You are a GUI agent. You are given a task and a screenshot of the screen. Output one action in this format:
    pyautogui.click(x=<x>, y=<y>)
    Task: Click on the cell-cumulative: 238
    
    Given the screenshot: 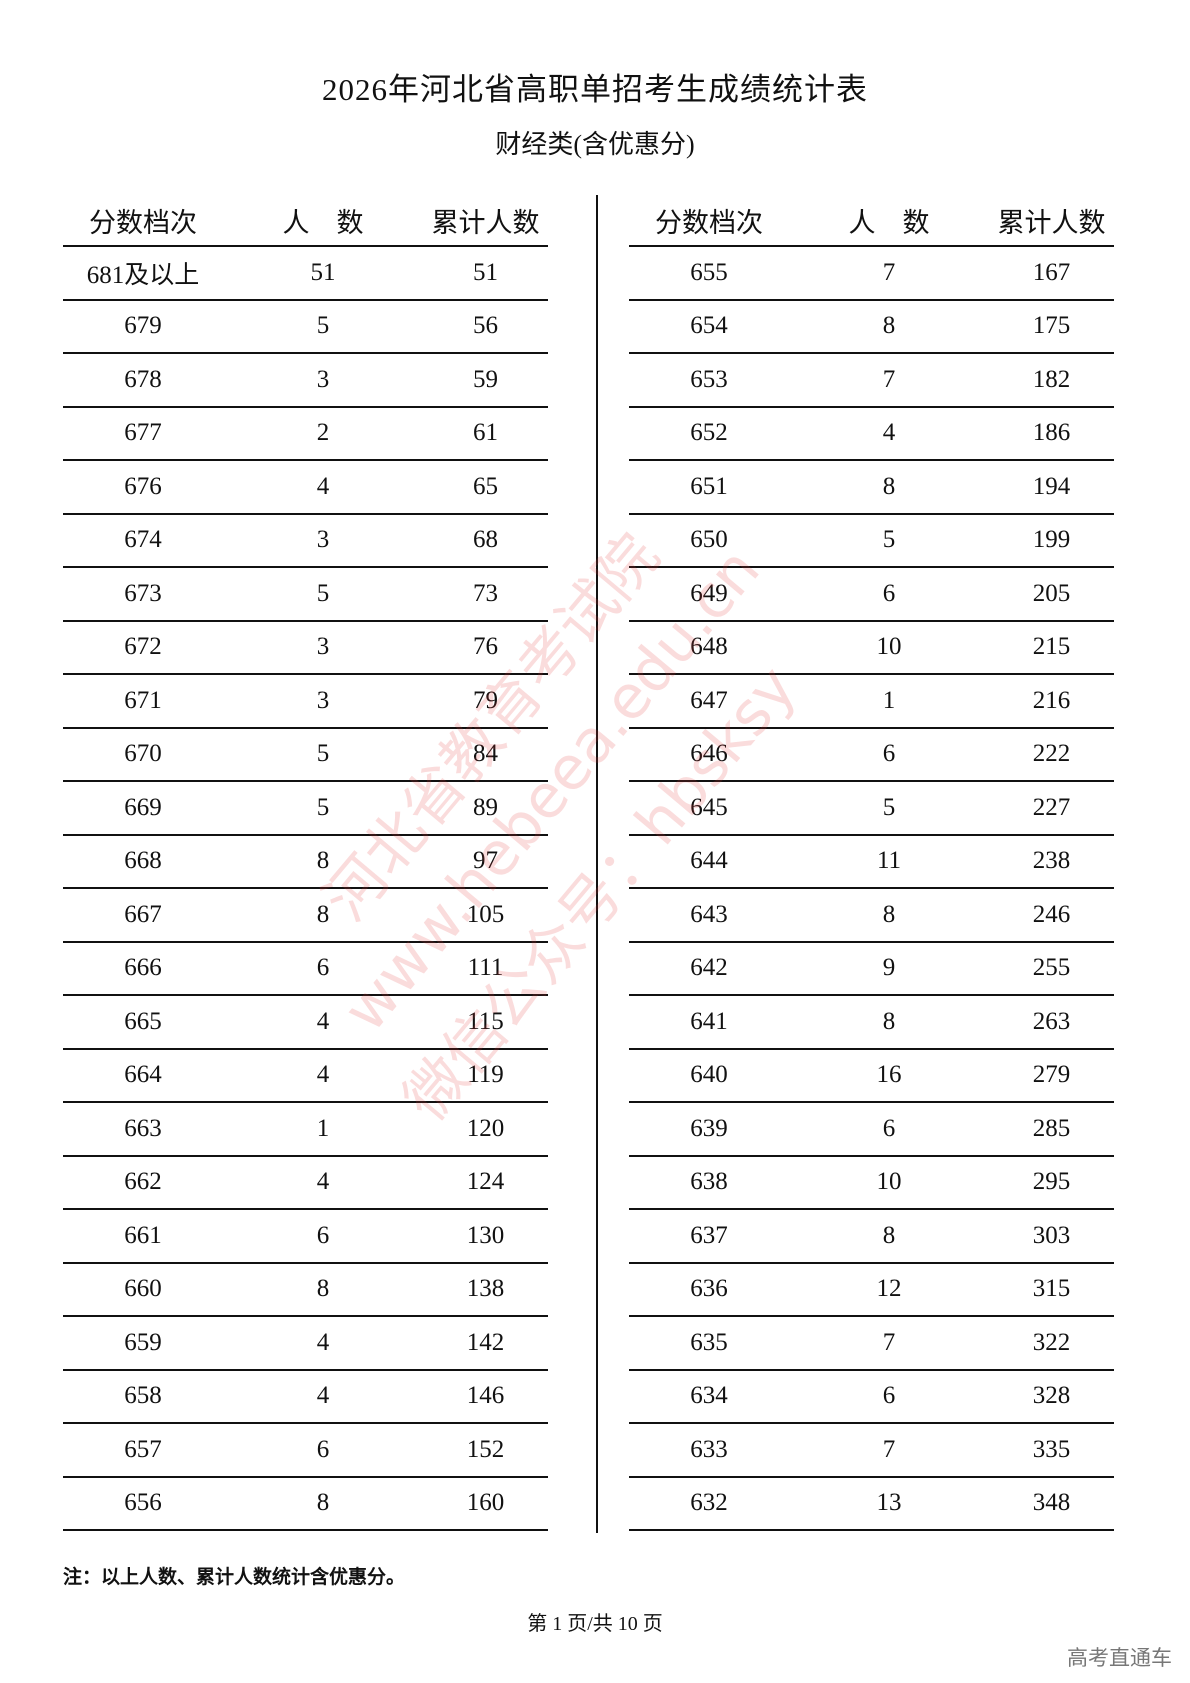 What is the action you would take?
    pyautogui.click(x=1051, y=861)
    